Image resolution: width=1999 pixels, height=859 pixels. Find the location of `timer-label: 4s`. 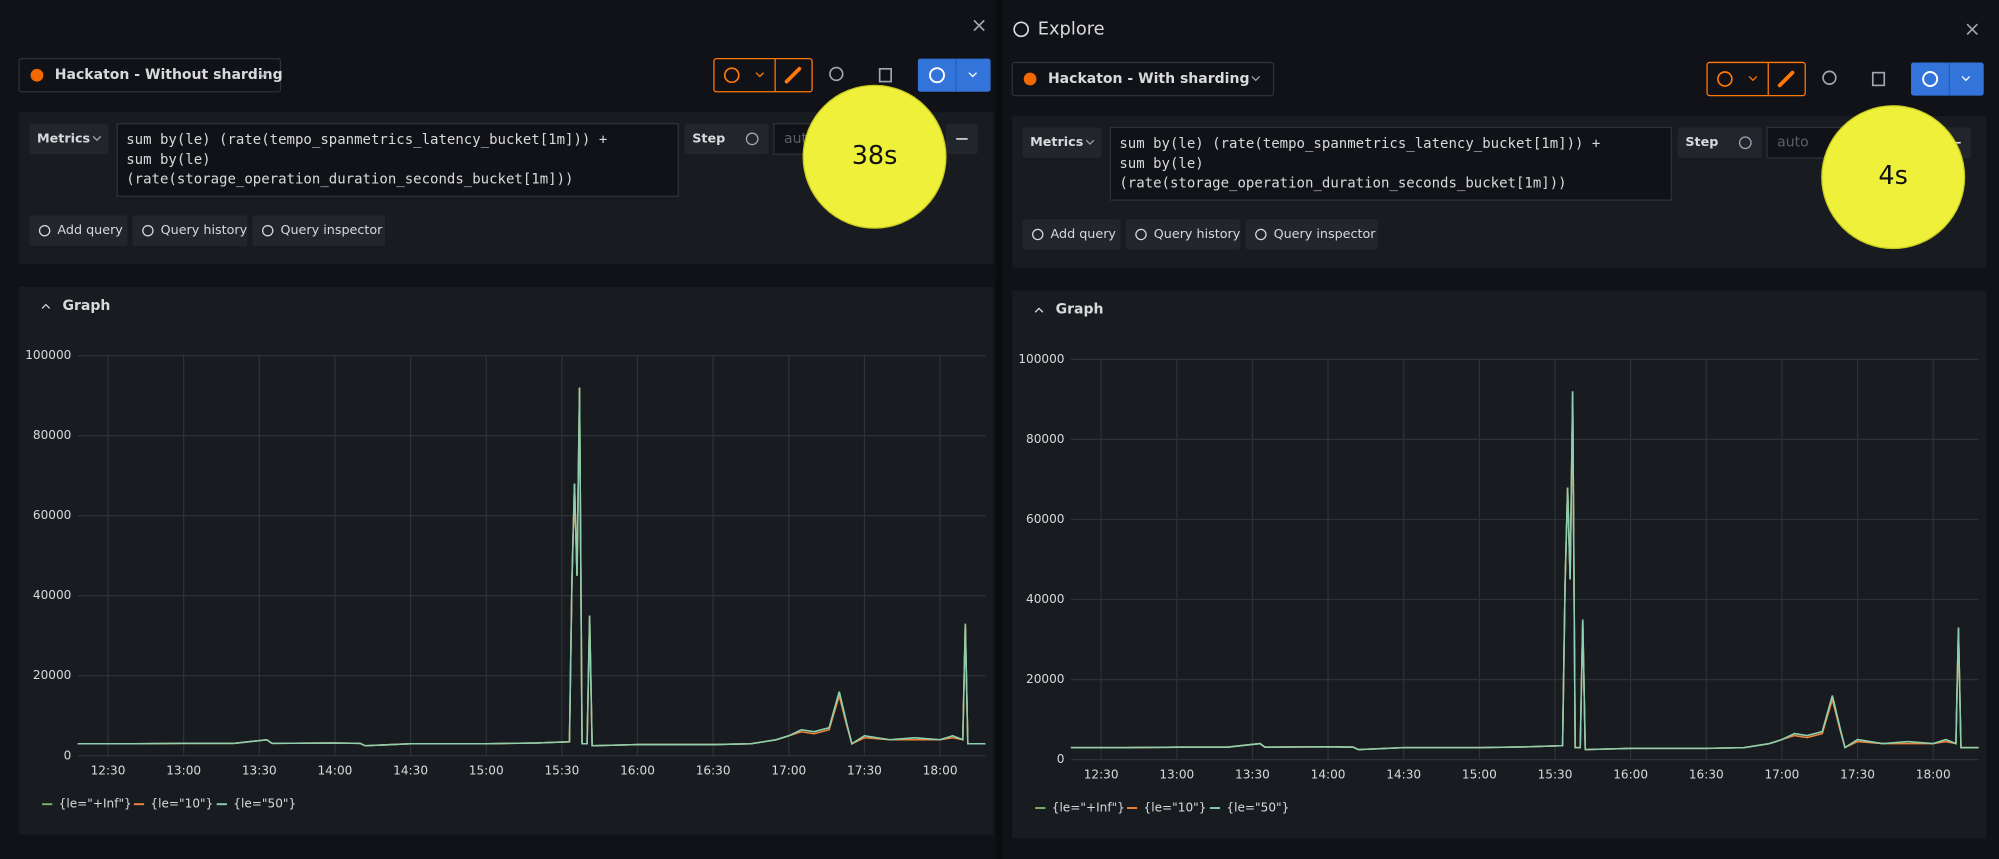

timer-label: 4s is located at coordinates (1893, 176).